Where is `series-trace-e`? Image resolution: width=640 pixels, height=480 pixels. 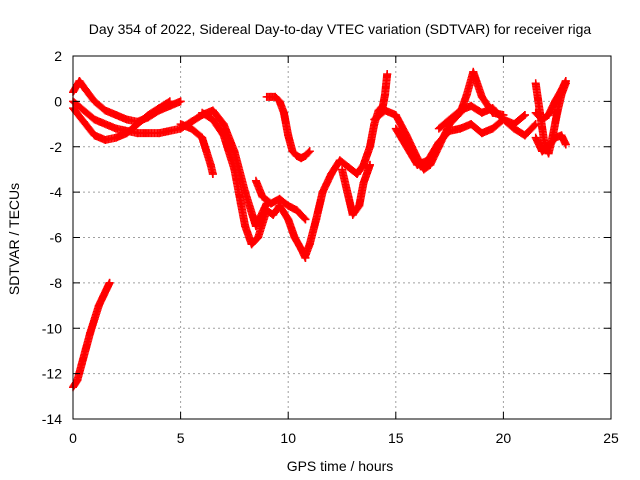 series-trace-e is located at coordinates (254, 185).